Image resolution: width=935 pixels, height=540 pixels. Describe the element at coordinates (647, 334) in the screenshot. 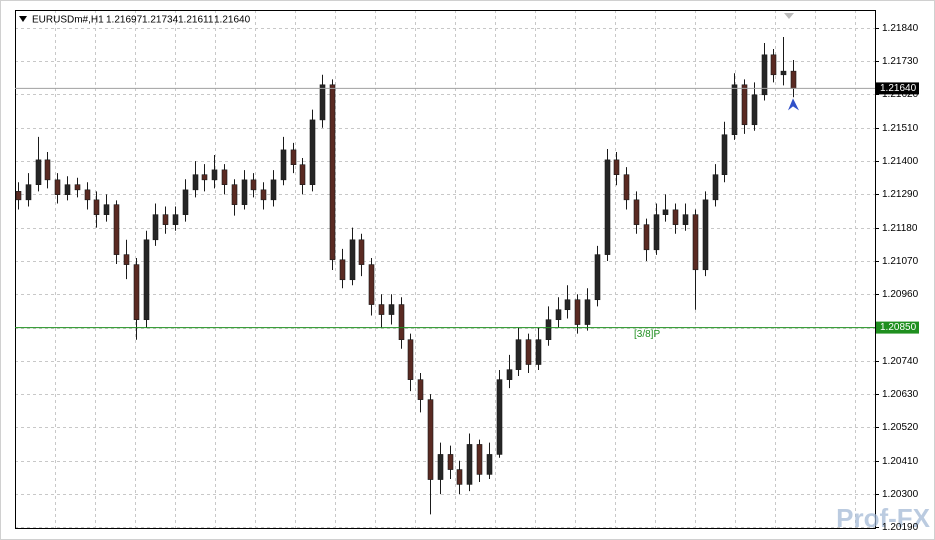

I see `level-label: [3/8]P` at that location.